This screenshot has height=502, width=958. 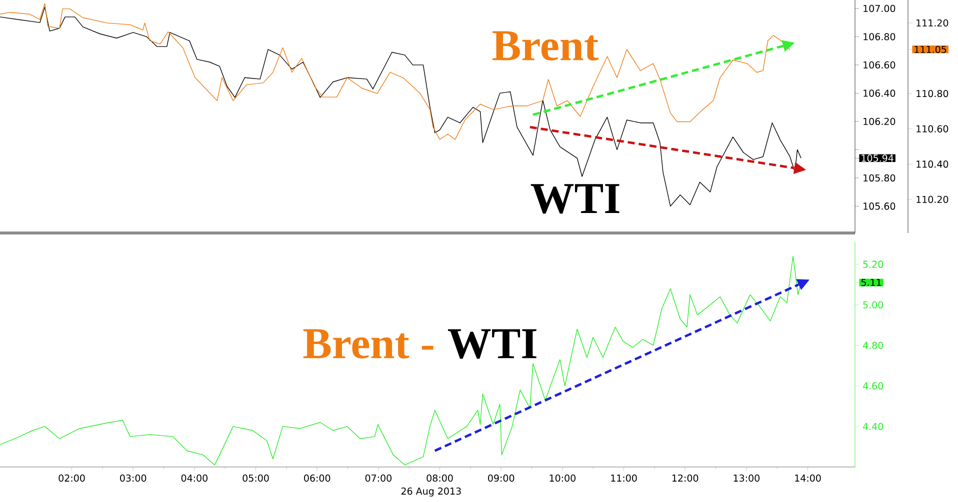 What do you see at coordinates (439, 478) in the screenshot?
I see `x-tick-label: 08:00` at bounding box center [439, 478].